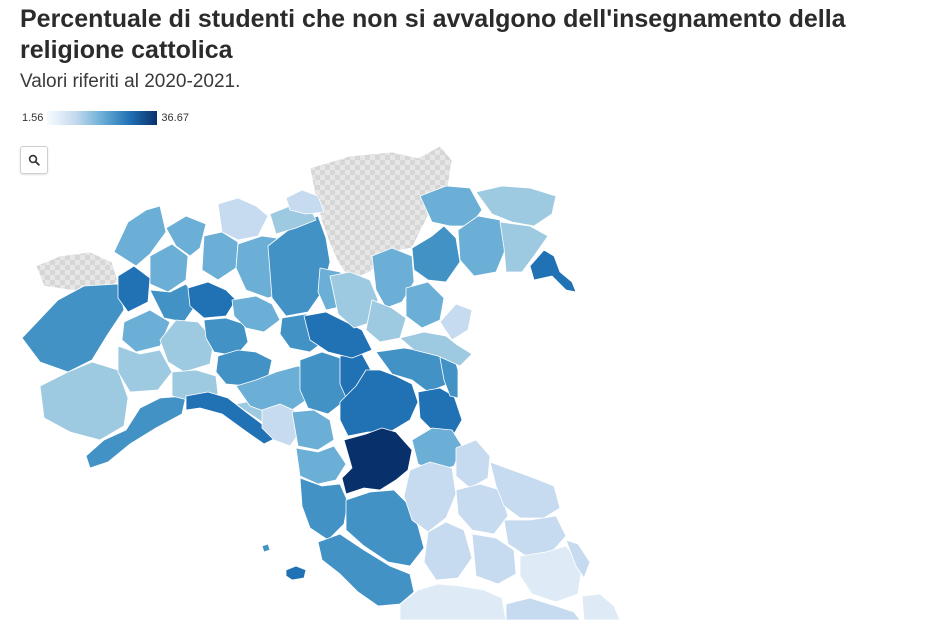  Describe the element at coordinates (381, 213) in the screenshot. I see `no-data-region-trentino-alto-adige` at that location.